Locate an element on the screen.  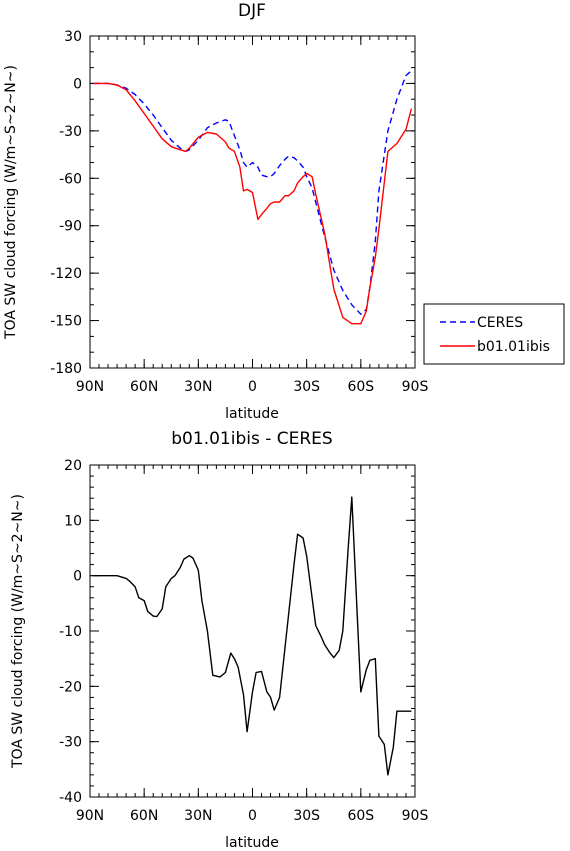
top-chart-title: DJF is located at coordinates (252, 11).